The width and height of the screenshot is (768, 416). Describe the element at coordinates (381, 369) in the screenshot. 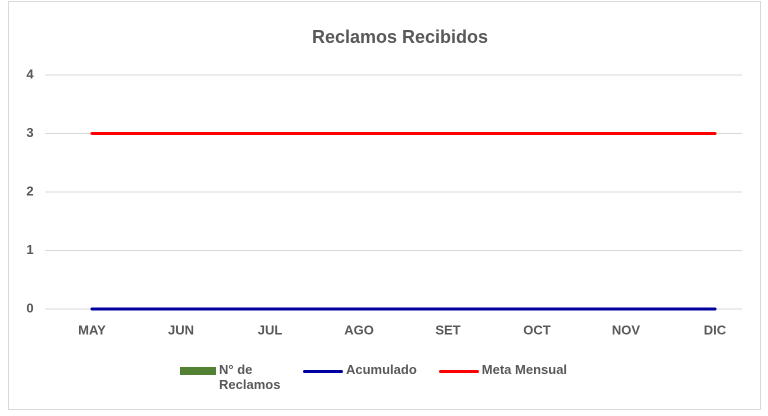

I see `legend-label: Acumulado` at that location.